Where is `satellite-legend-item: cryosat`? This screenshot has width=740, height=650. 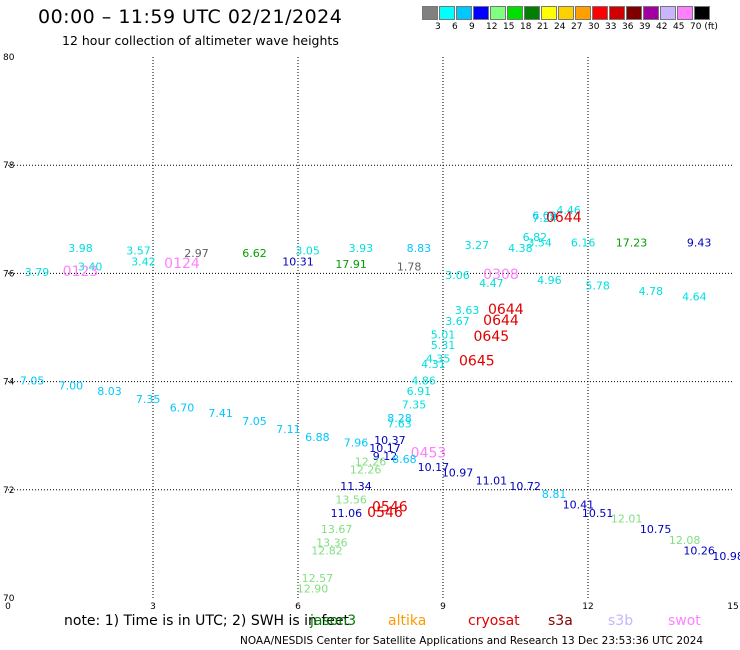
satellite-legend-item: cryosat is located at coordinates (494, 621).